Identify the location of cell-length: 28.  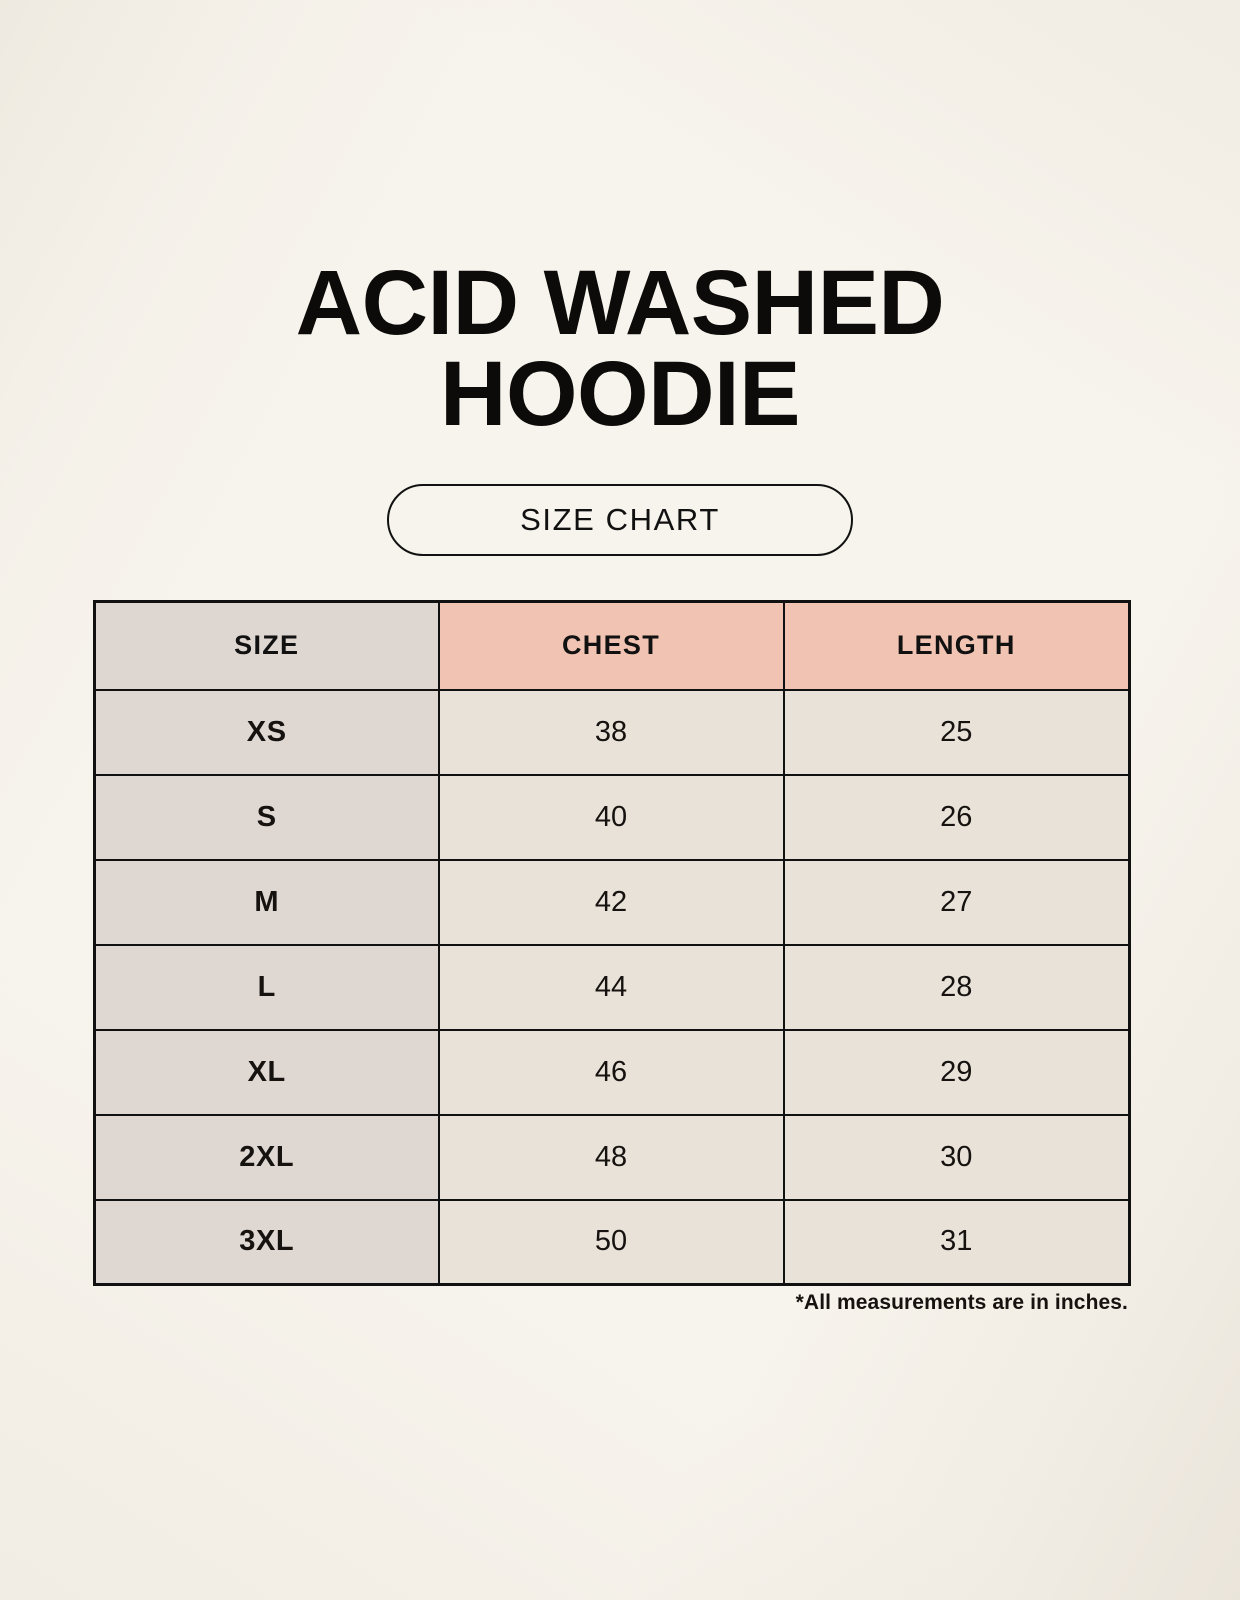
(956, 987).